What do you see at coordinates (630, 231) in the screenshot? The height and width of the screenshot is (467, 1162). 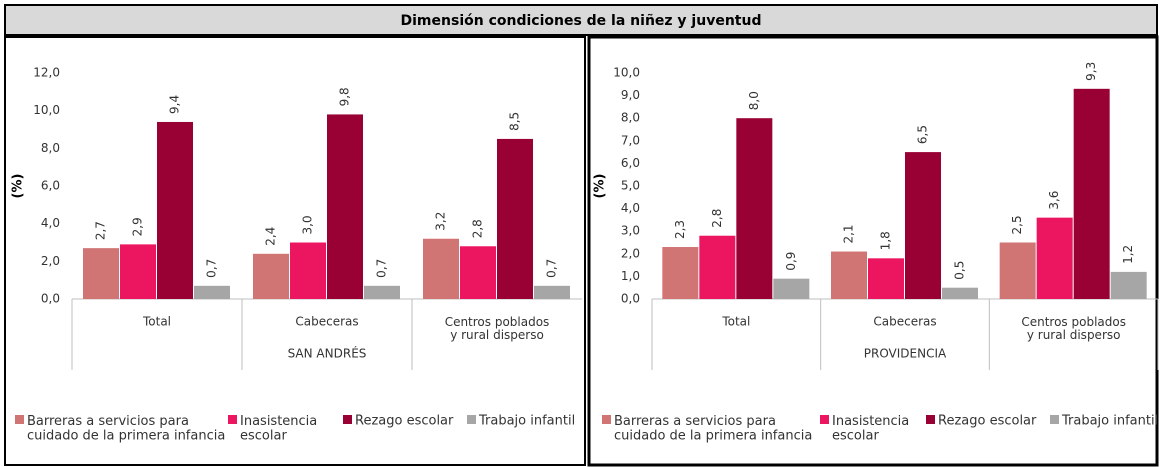 I see `y-tick-label: 3,0` at bounding box center [630, 231].